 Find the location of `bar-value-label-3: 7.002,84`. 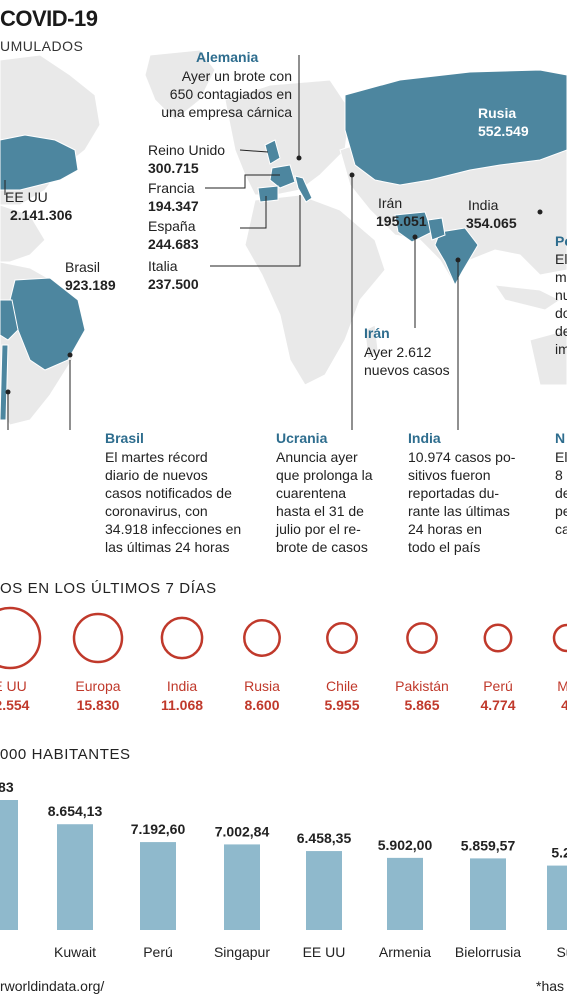

bar-value-label-3: 7.002,84 is located at coordinates (242, 831).